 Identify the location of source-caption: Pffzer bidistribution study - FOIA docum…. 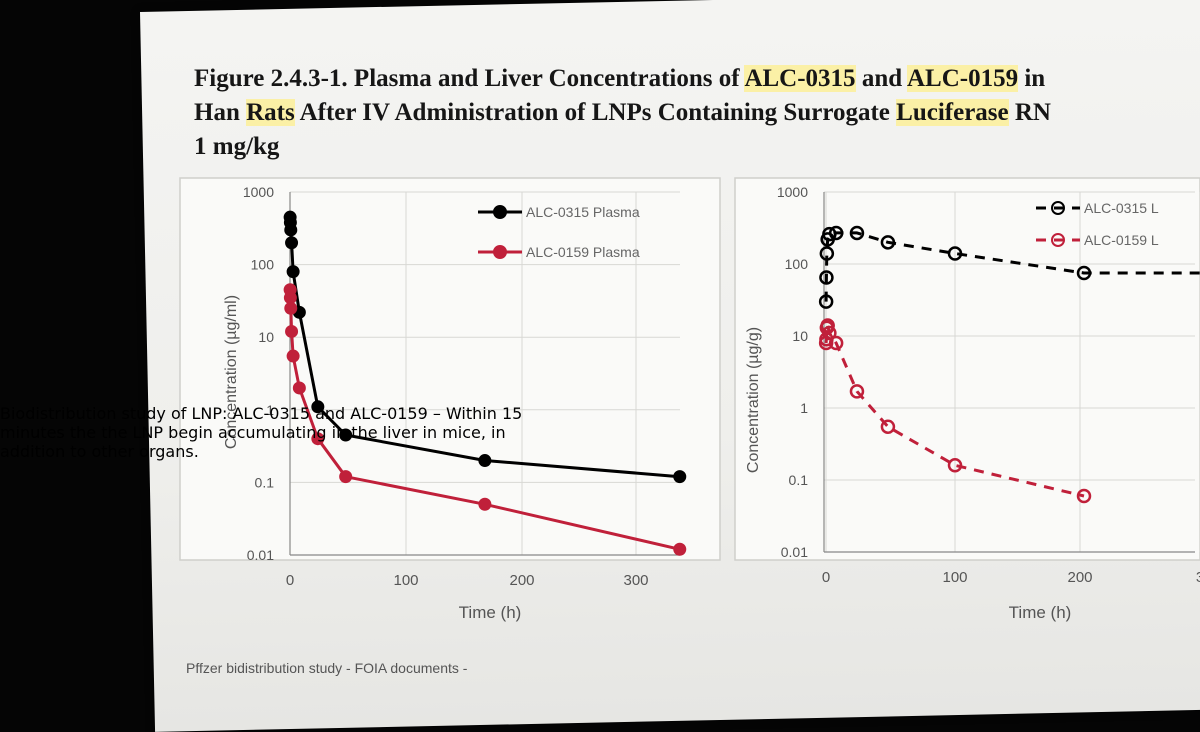
(326, 668).